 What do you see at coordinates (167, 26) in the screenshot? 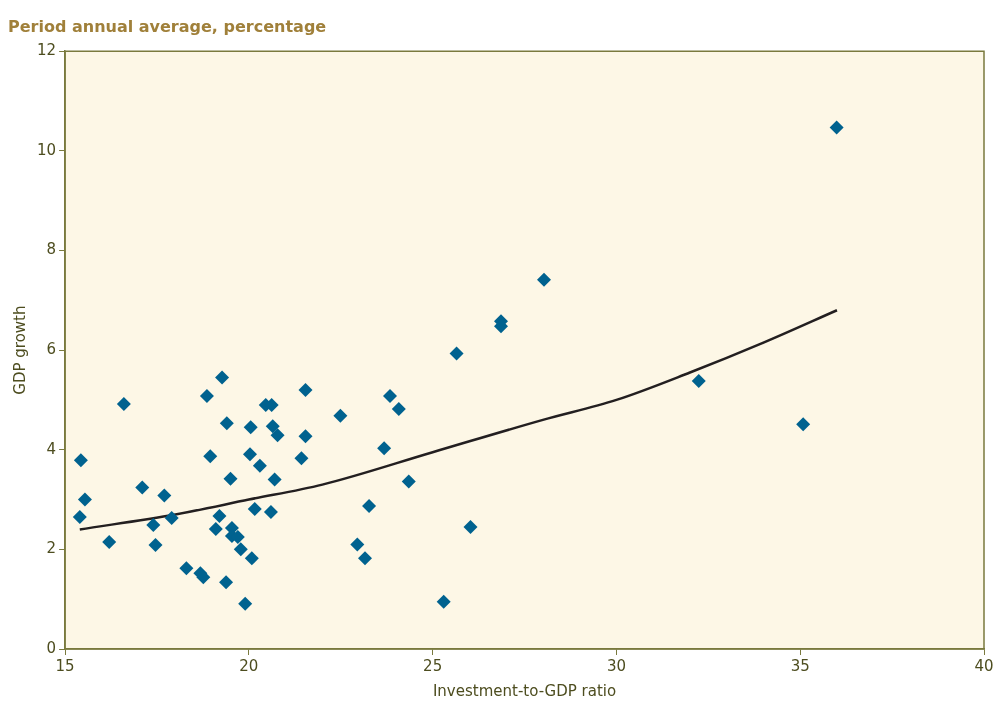
I see `chart-title: Period annual average, percentage` at bounding box center [167, 26].